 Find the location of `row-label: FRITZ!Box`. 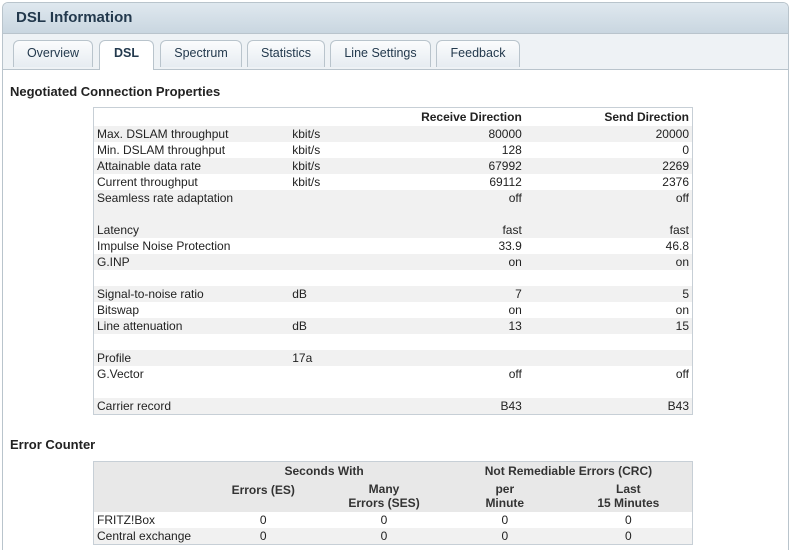

row-label: FRITZ!Box is located at coordinates (126, 520).